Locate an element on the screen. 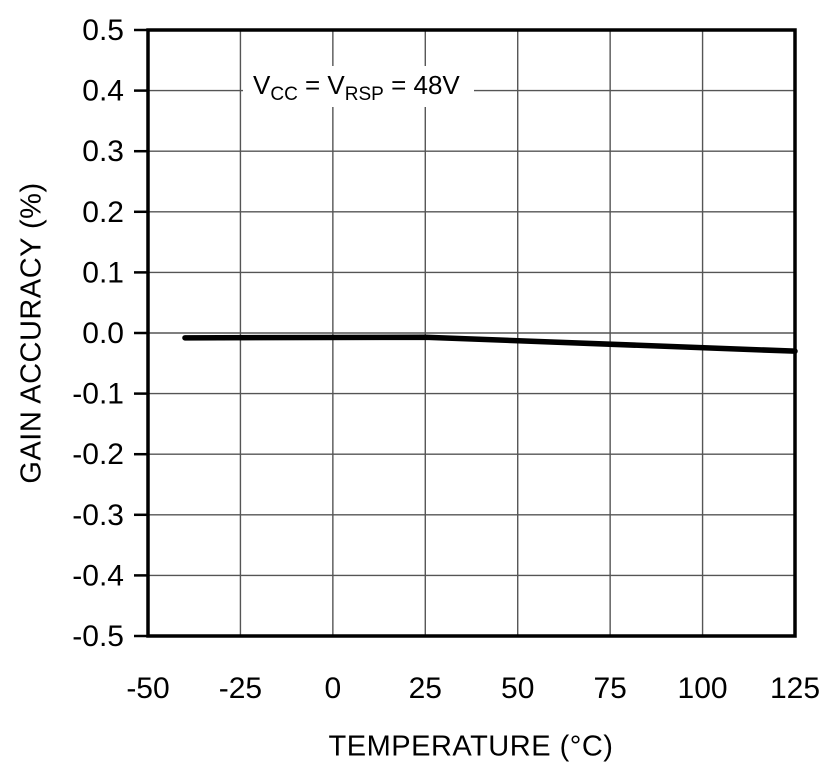  y-tick-label: -0.3 is located at coordinates (98, 515).